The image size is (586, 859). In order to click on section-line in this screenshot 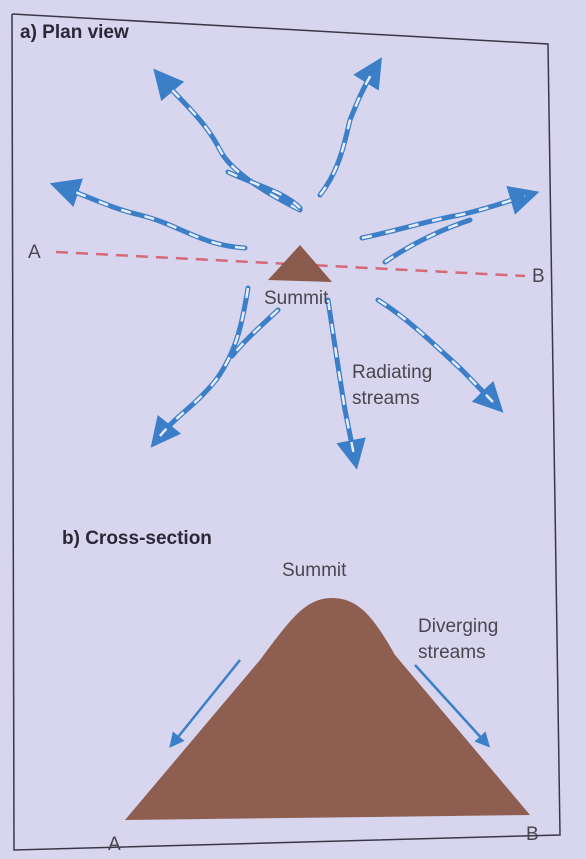, I will do `click(290, 264)`.